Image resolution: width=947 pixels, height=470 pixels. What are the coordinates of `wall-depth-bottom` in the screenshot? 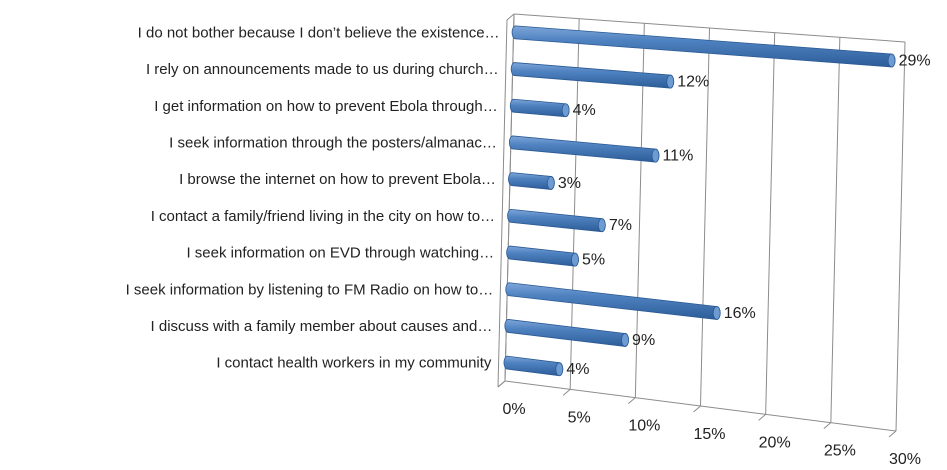 It's located at (501, 384).